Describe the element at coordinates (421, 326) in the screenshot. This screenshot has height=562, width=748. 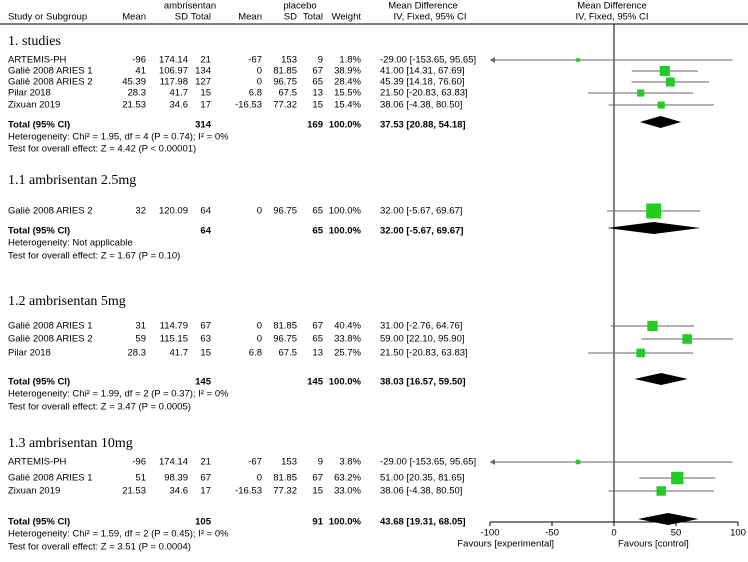
I see `ci-label: 31.00 [-2.76, 64.76]` at that location.